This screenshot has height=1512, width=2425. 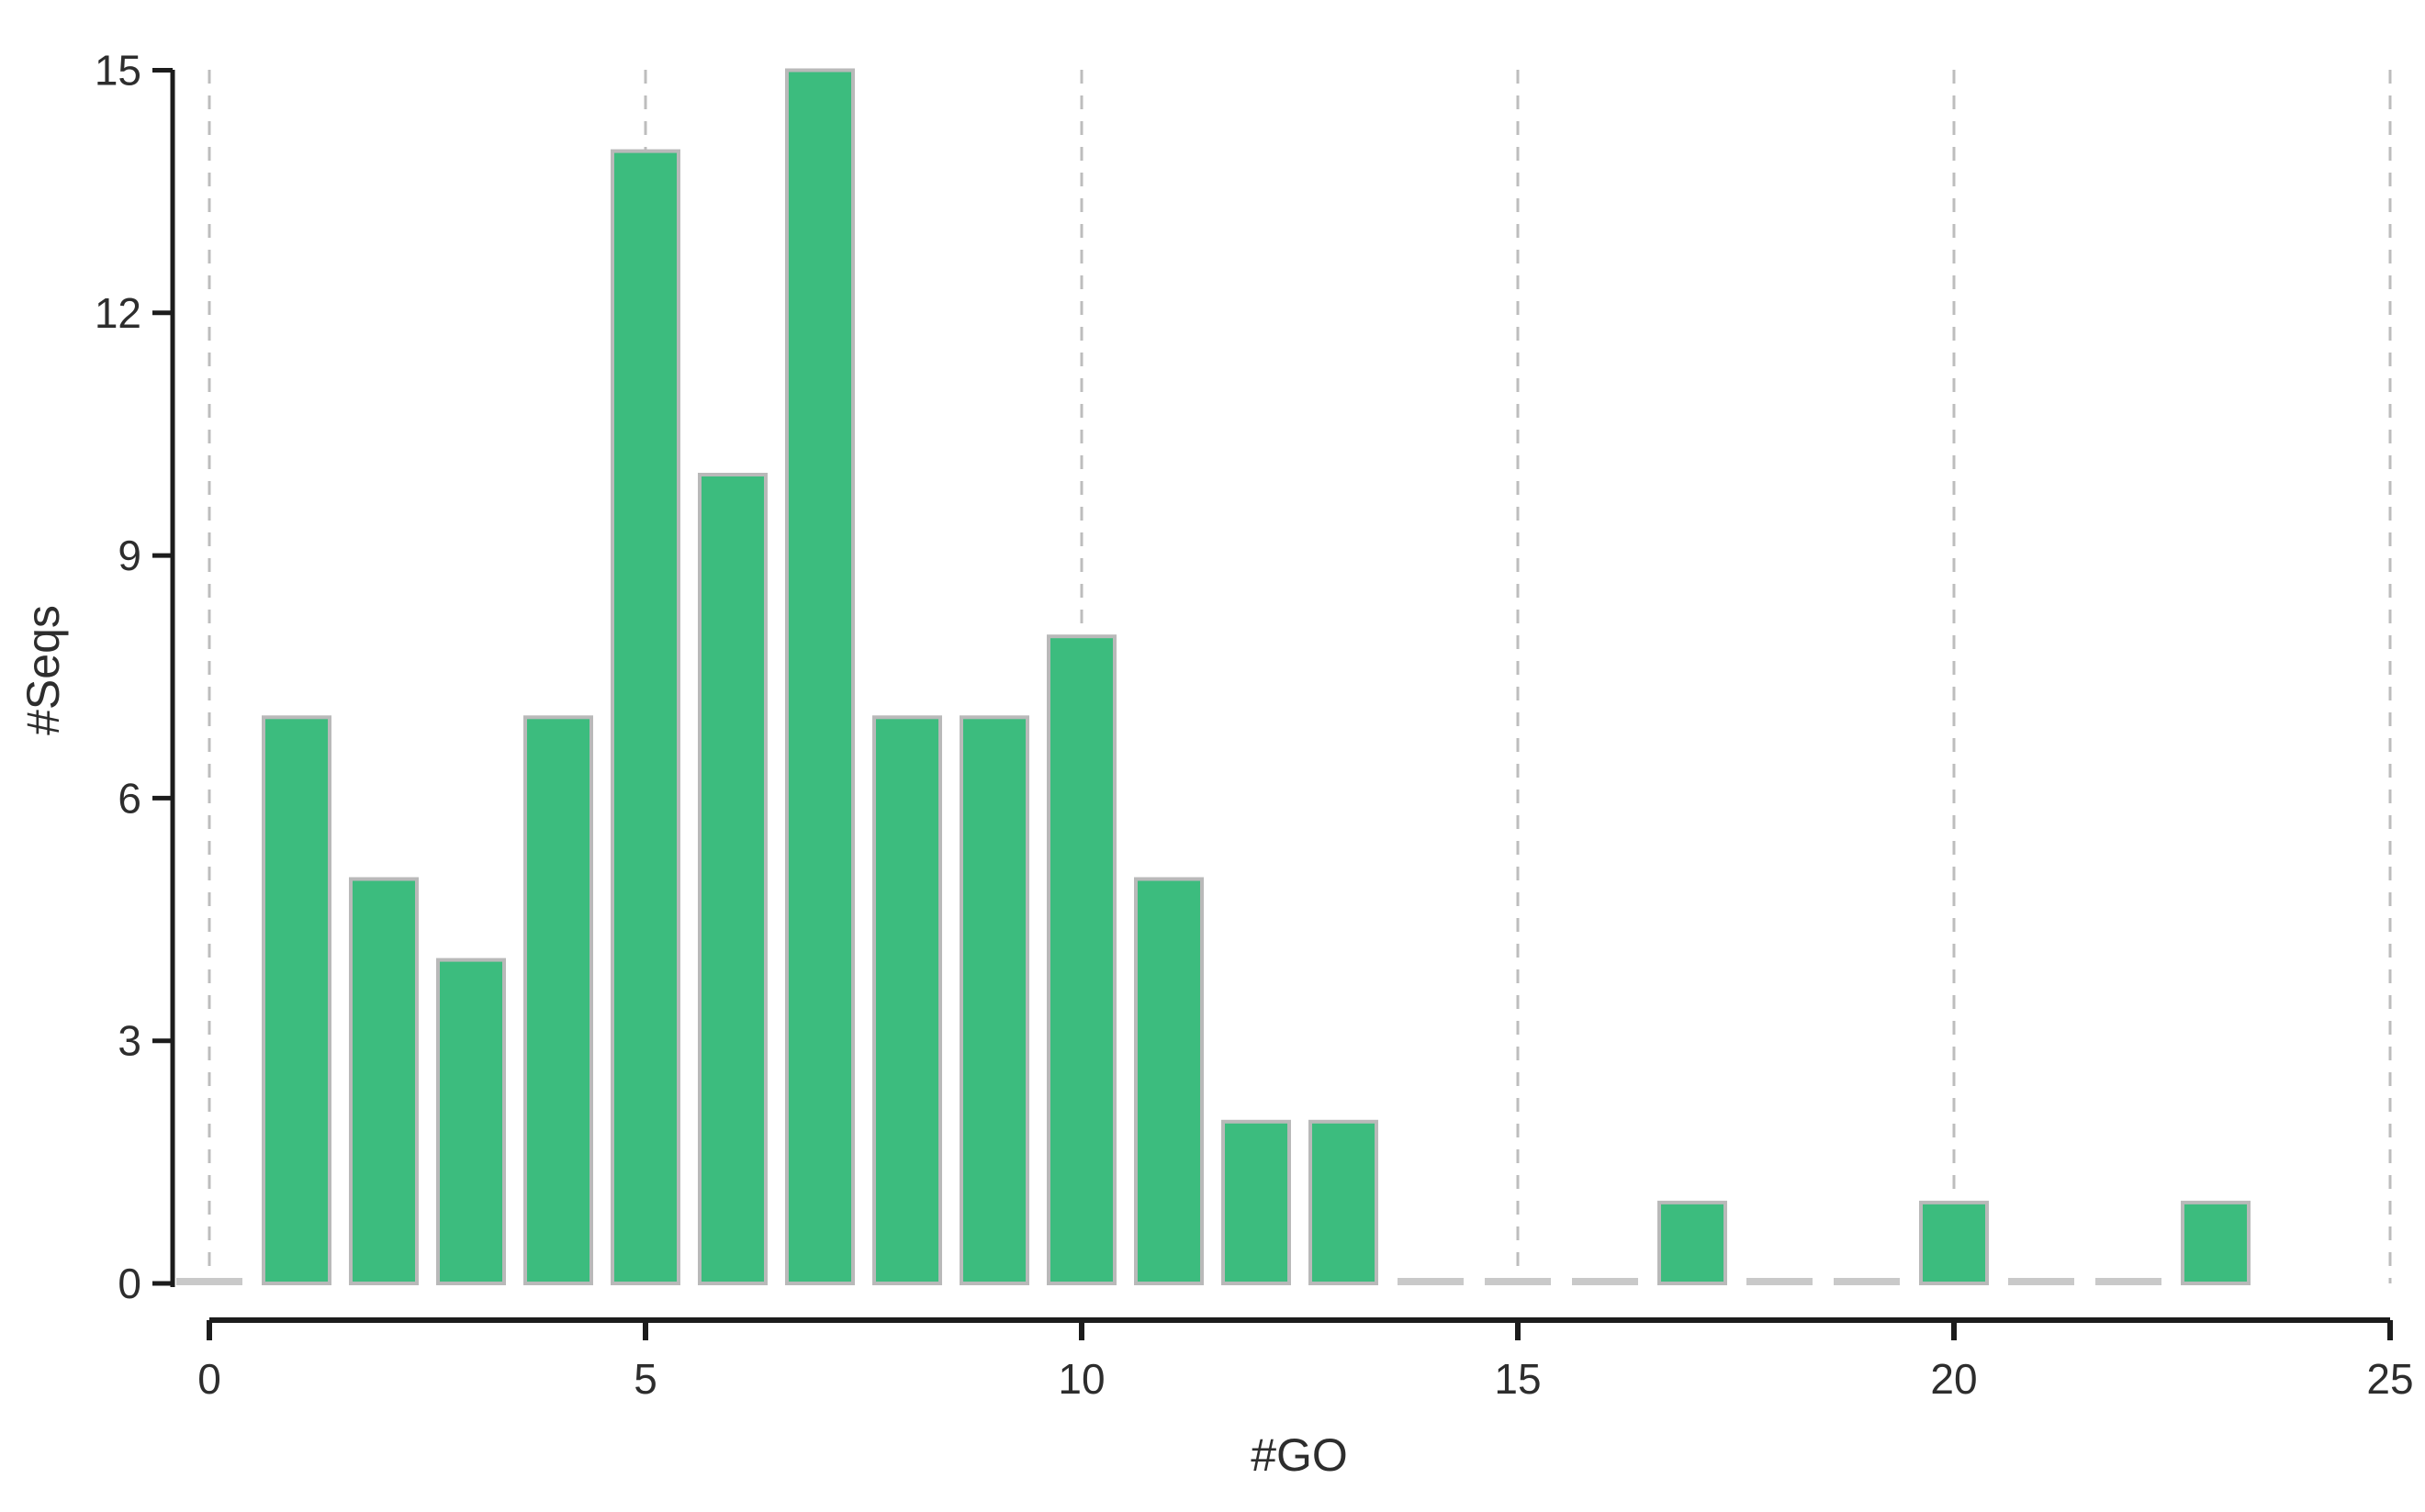 What do you see at coordinates (129, 555) in the screenshot?
I see `y-tick-label-9: 9` at bounding box center [129, 555].